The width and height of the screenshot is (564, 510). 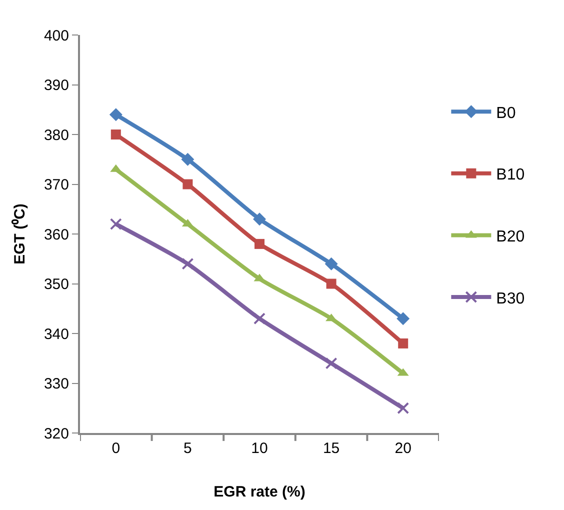 What do you see at coordinates (56, 35) in the screenshot?
I see `y-tick-label: 400` at bounding box center [56, 35].